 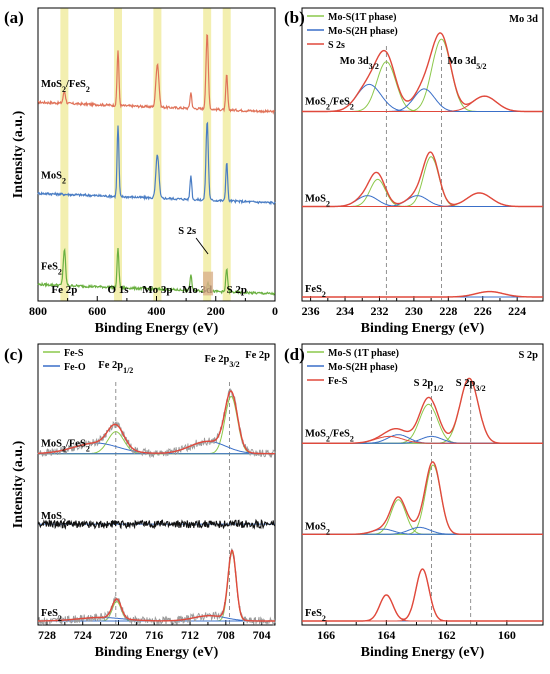 I want to click on x-tick-label: 712, so click(x=190, y=635).